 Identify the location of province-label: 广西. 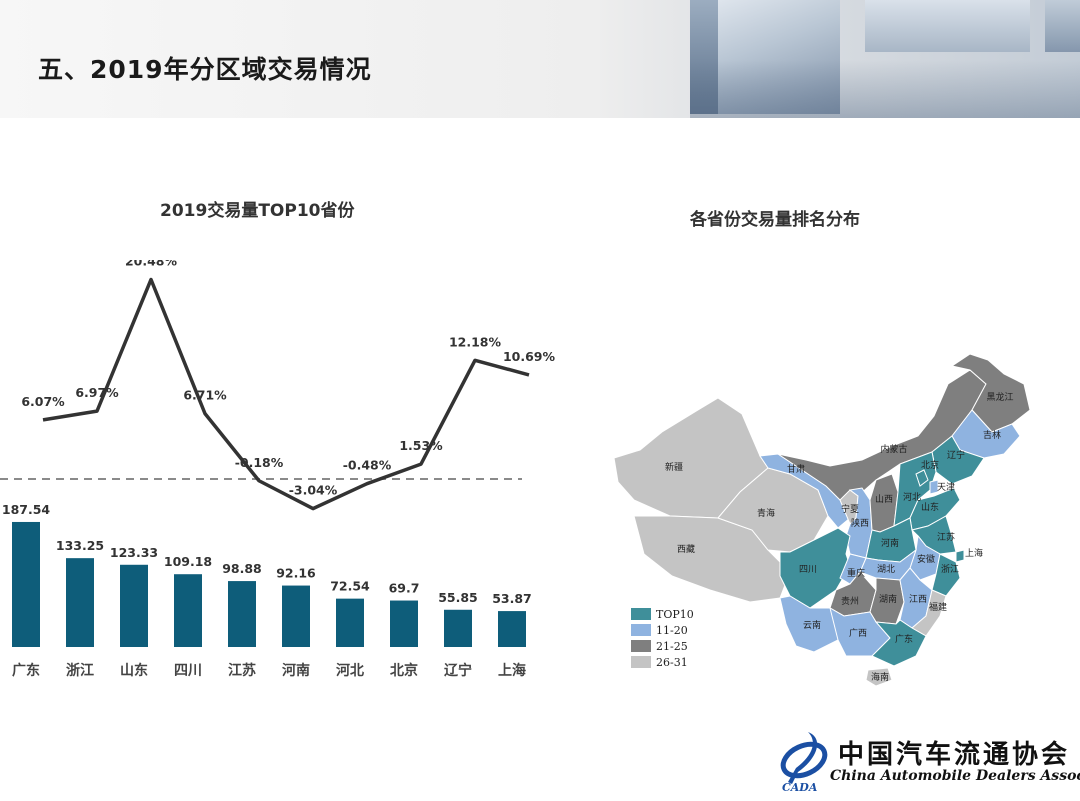
(858, 633).